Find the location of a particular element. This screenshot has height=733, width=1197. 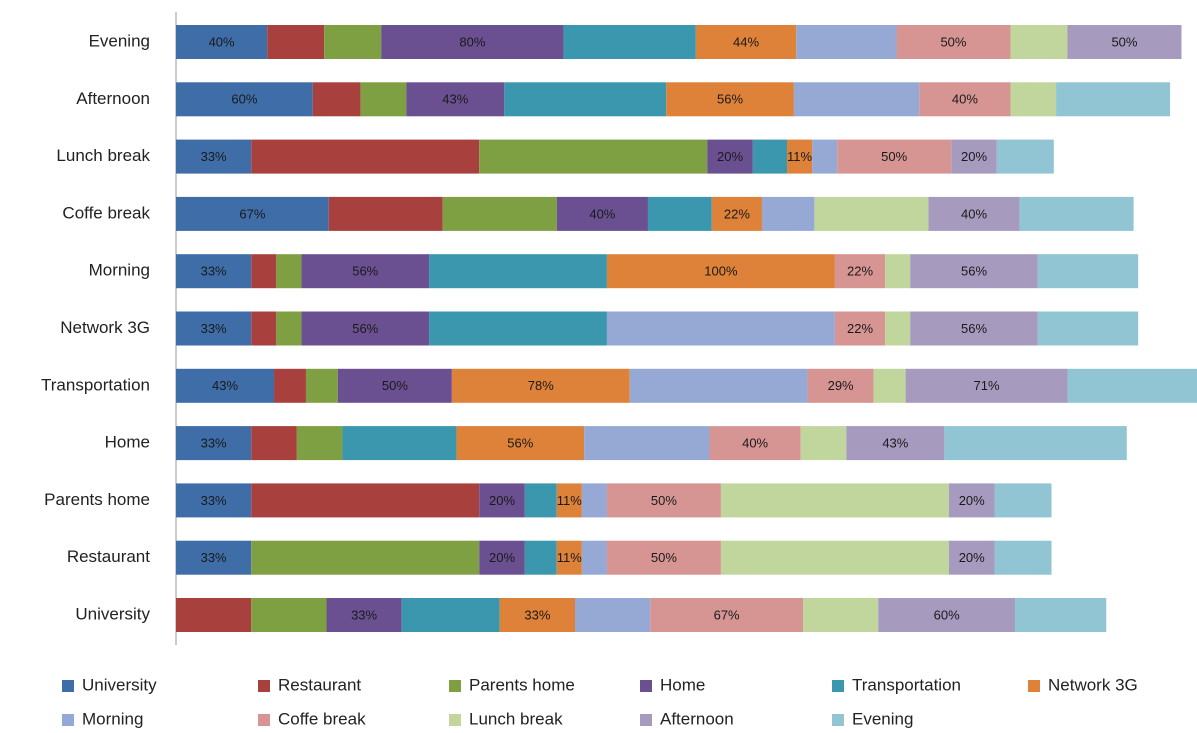

value-label: 40% is located at coordinates (755, 443).